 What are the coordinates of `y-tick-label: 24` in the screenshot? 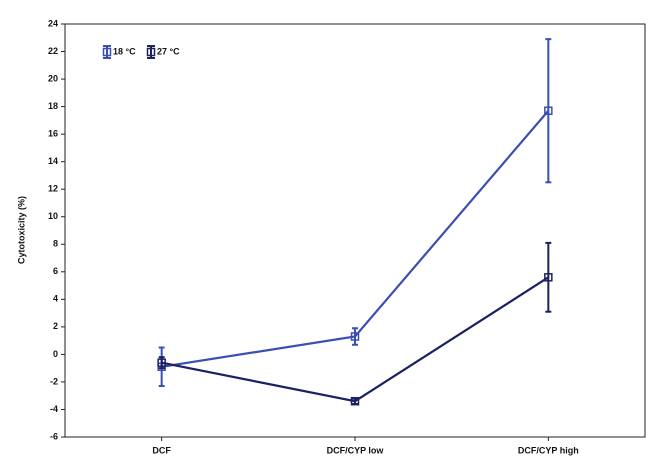 It's located at (53, 23).